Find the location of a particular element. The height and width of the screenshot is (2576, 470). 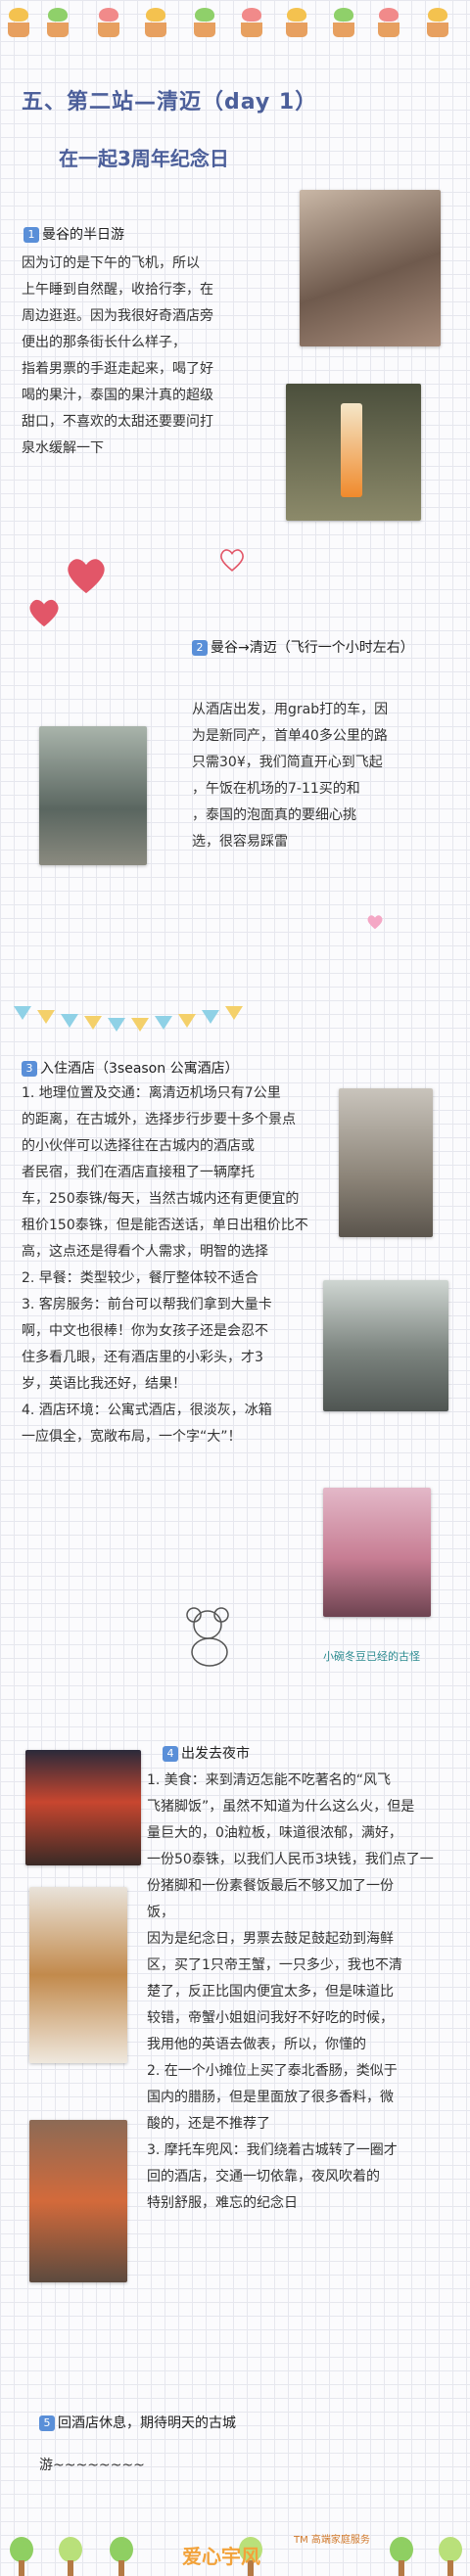

street-photo is located at coordinates (93, 795).